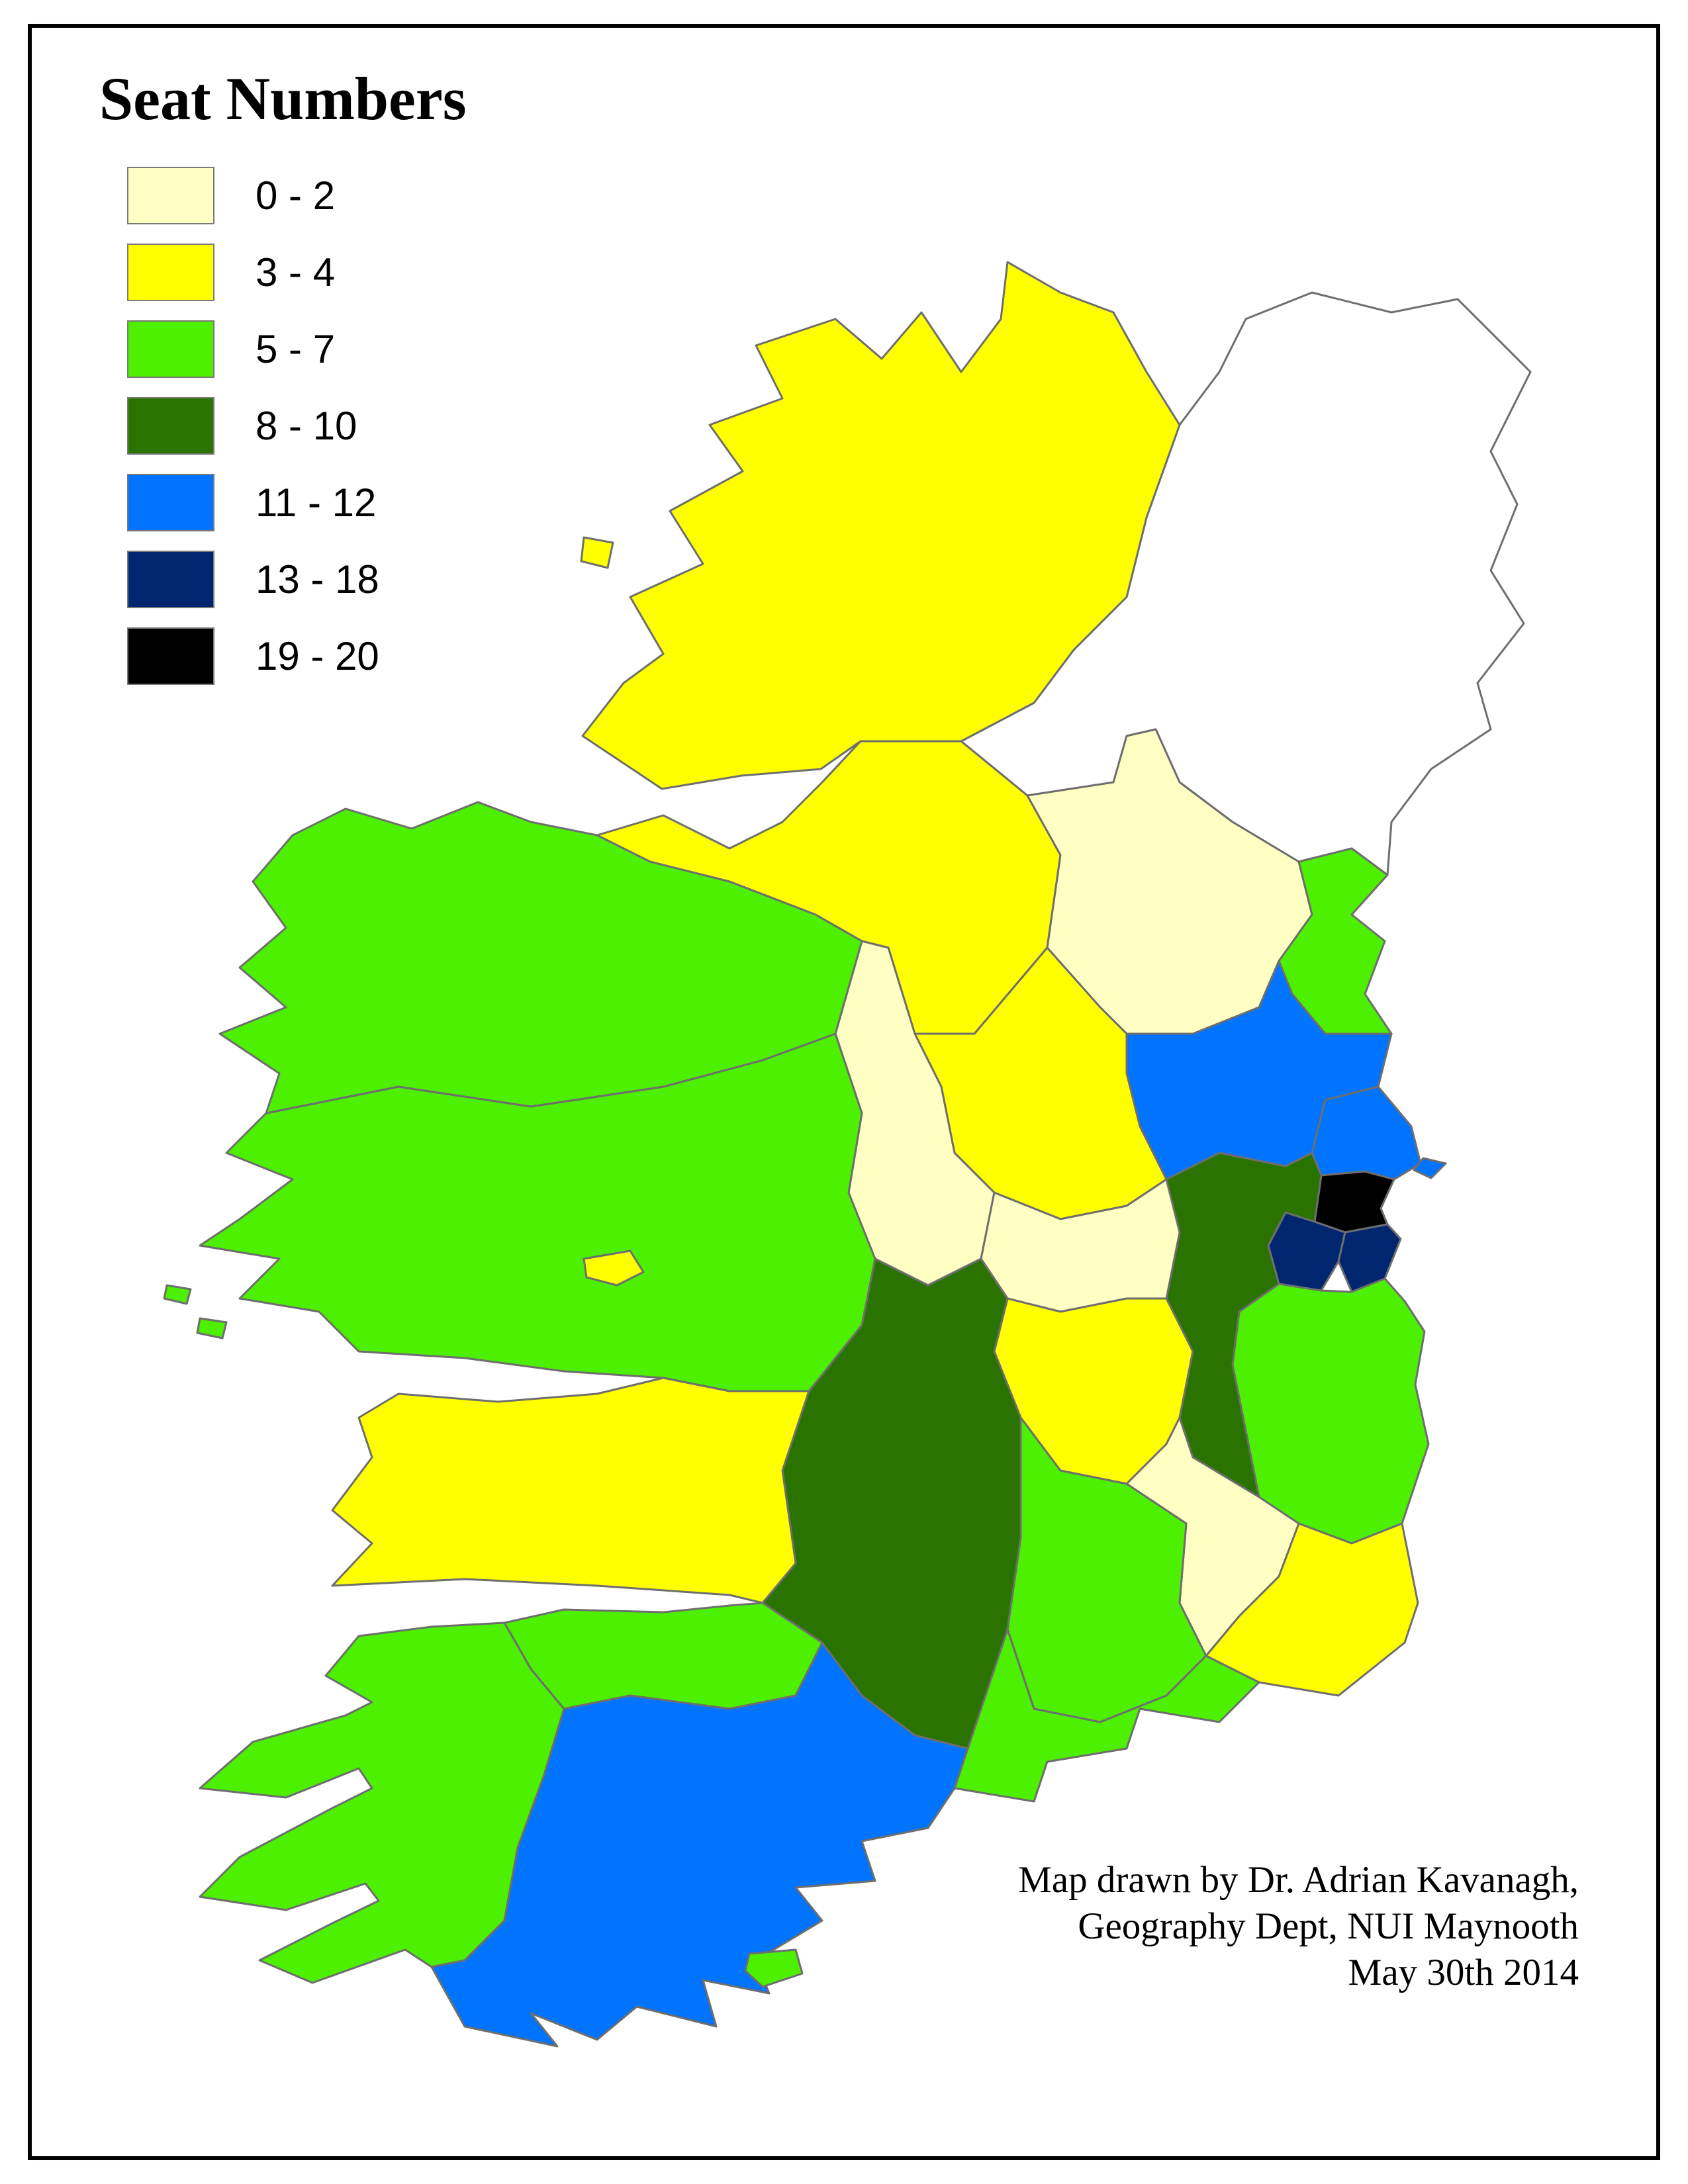  I want to click on legend-title: Seat Numbers, so click(283, 98).